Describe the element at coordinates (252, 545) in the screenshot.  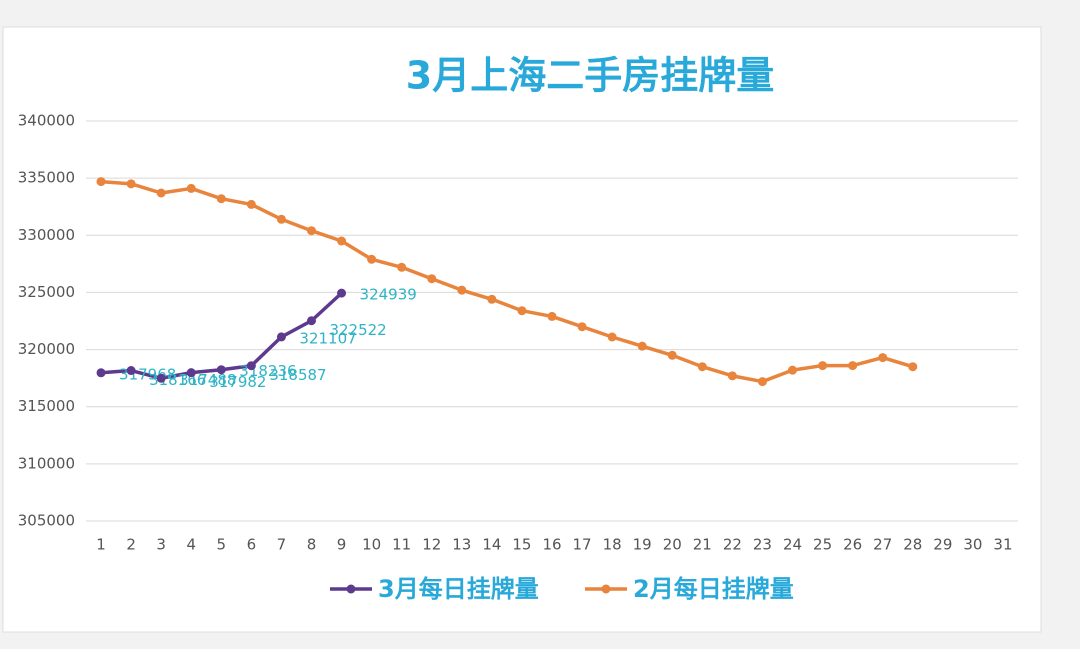
I see `x-tick-label: 6` at that location.